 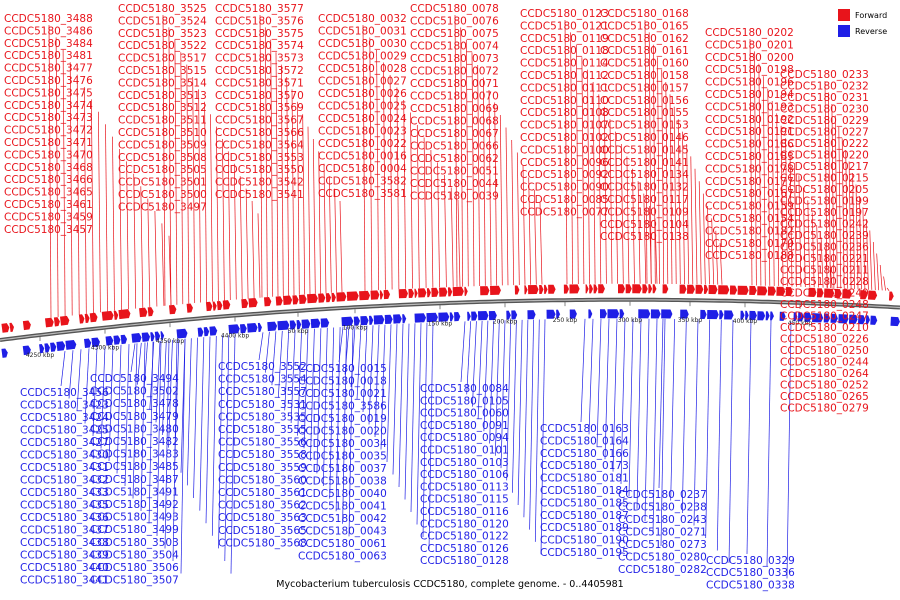 I want to click on forward-gene-label: CCDC5180_0211, so click(x=824, y=271).